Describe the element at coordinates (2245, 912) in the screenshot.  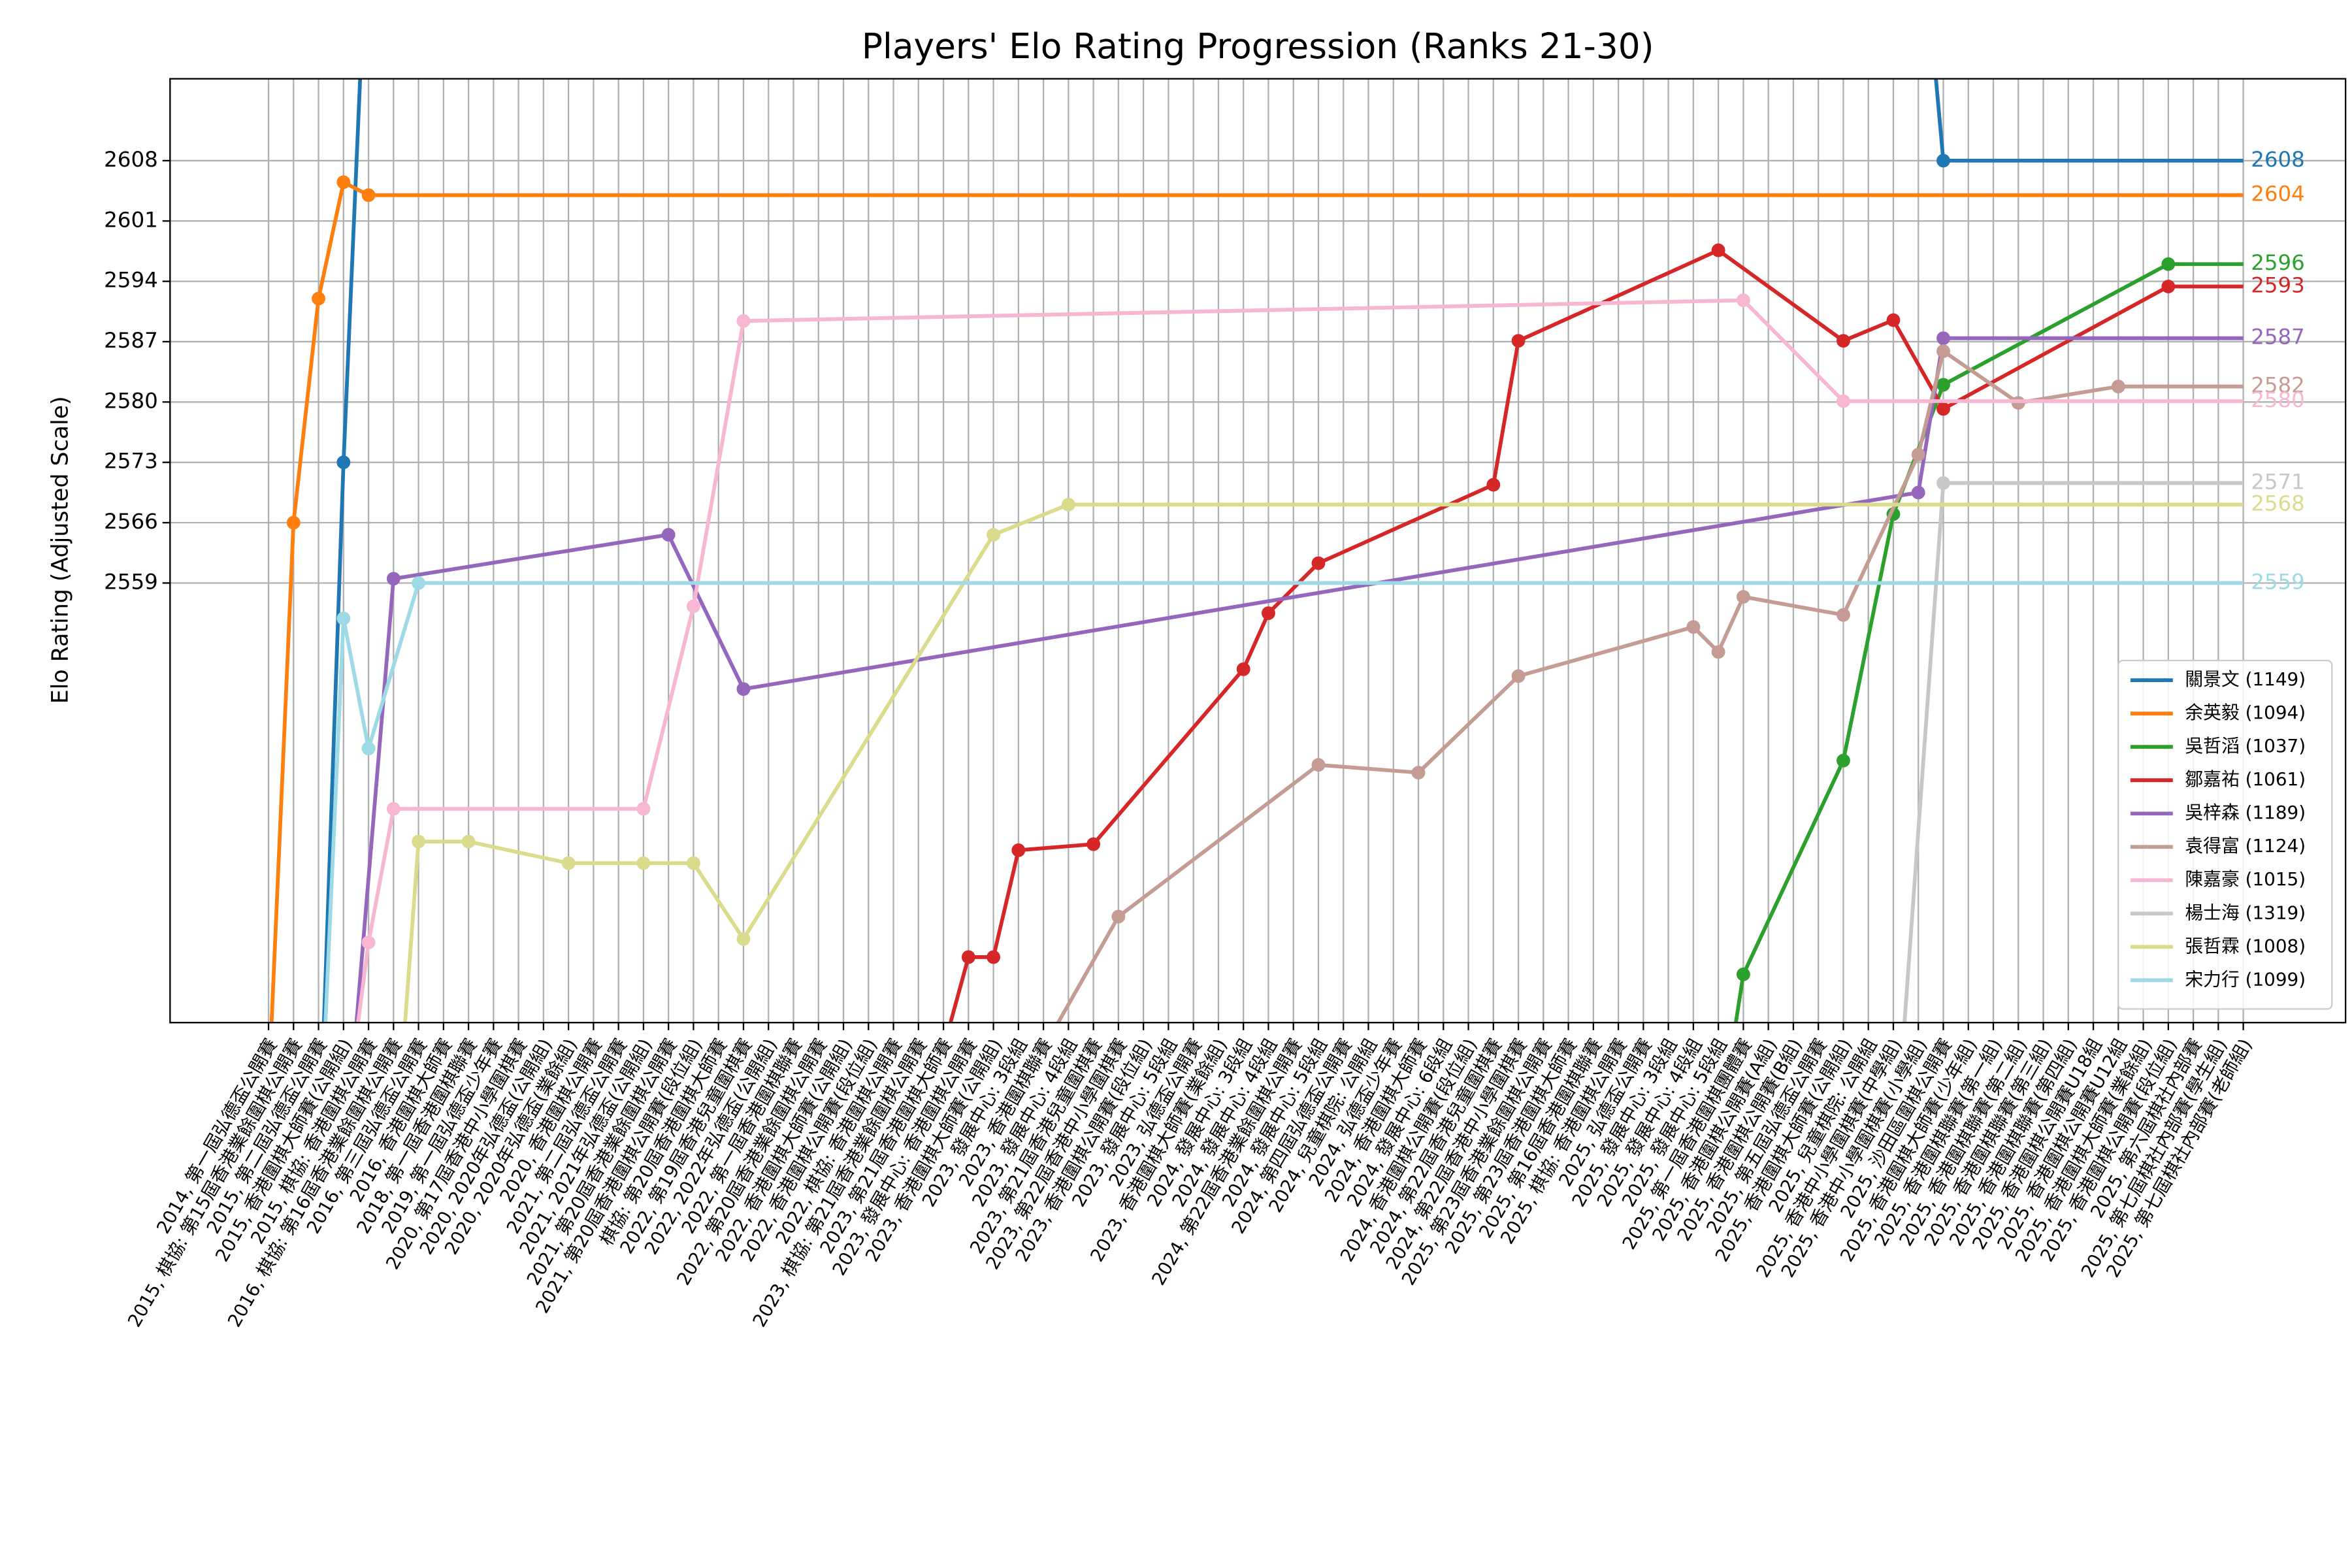
I see `legend-label: 楊士海 (1319)` at that location.